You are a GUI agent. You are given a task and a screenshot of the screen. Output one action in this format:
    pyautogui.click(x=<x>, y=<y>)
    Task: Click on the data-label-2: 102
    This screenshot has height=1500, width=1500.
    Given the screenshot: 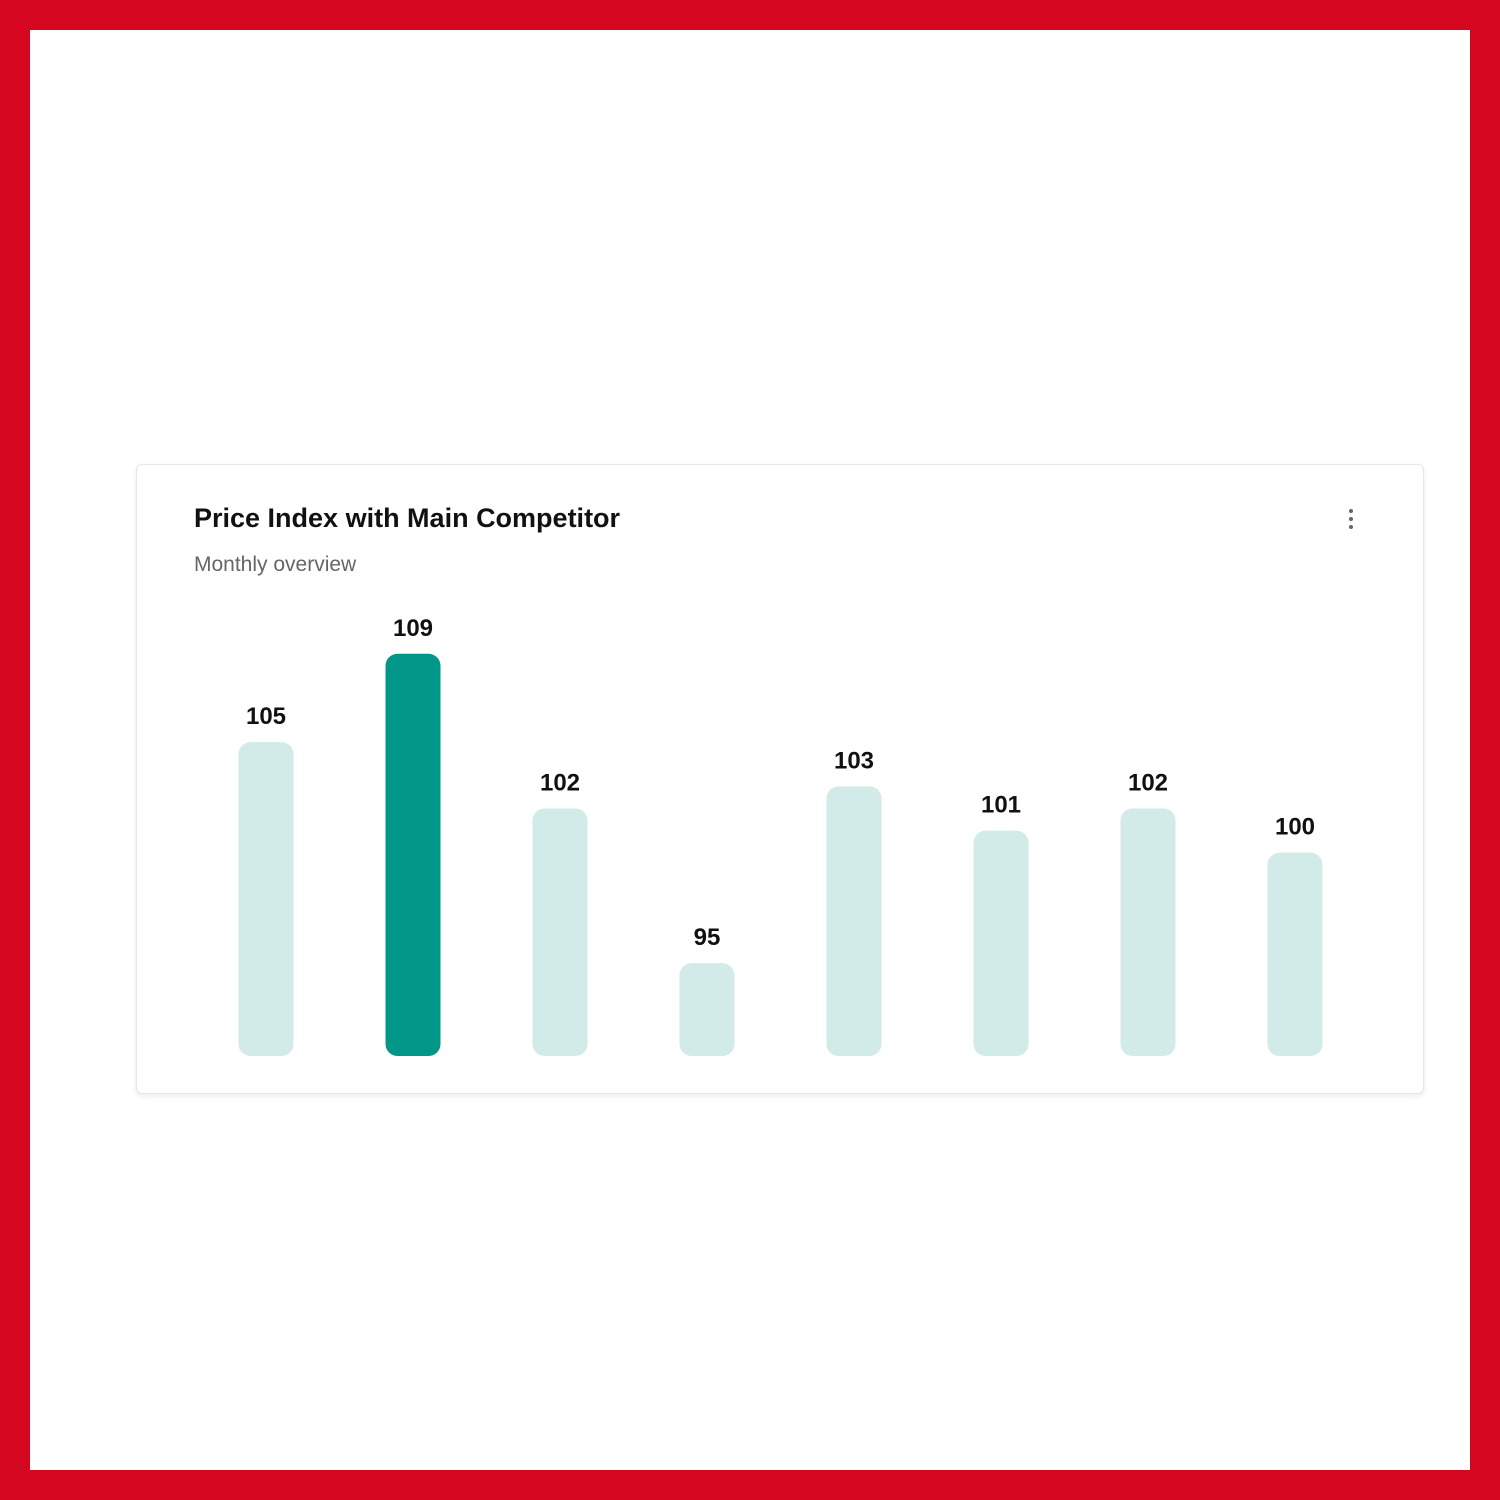 What is the action you would take?
    pyautogui.click(x=560, y=782)
    